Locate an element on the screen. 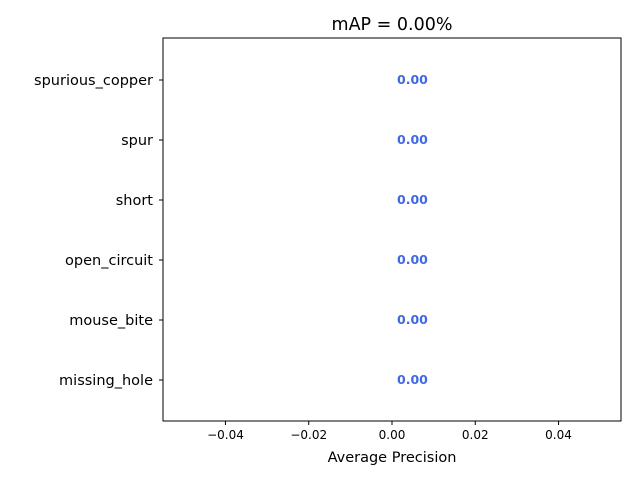  value-labels: 0.00 0.00 0.00 0.00 0.00 0.00 is located at coordinates (412, 229).